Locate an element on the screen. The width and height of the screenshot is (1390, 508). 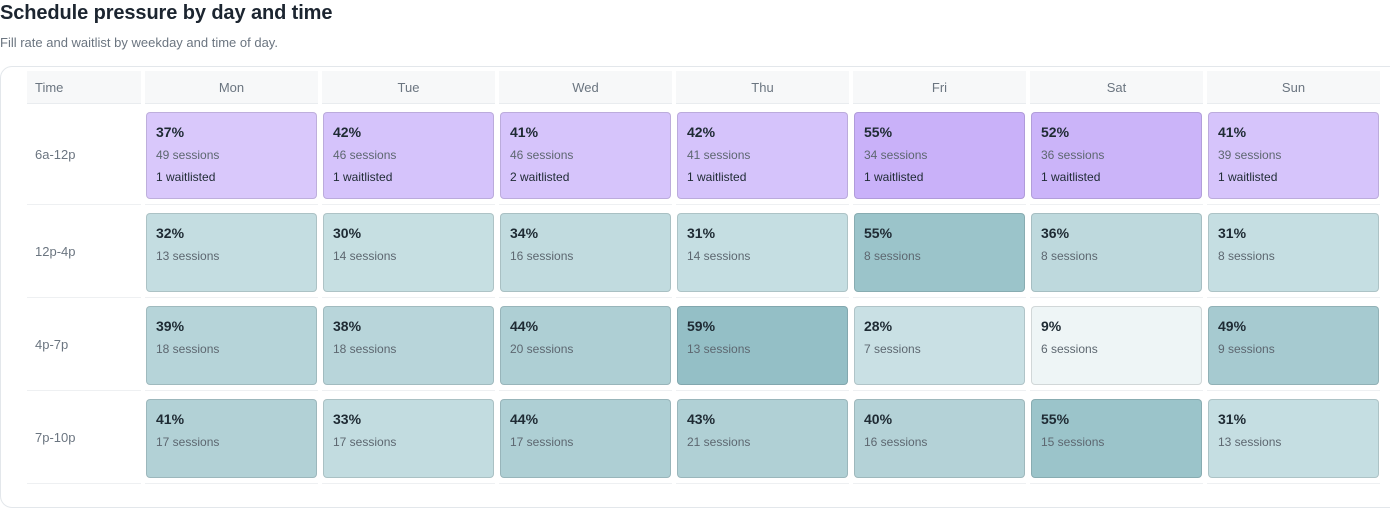
heatmap-cell-wrap: 37% 49 sessions 1 waitlisted is located at coordinates (231, 154).